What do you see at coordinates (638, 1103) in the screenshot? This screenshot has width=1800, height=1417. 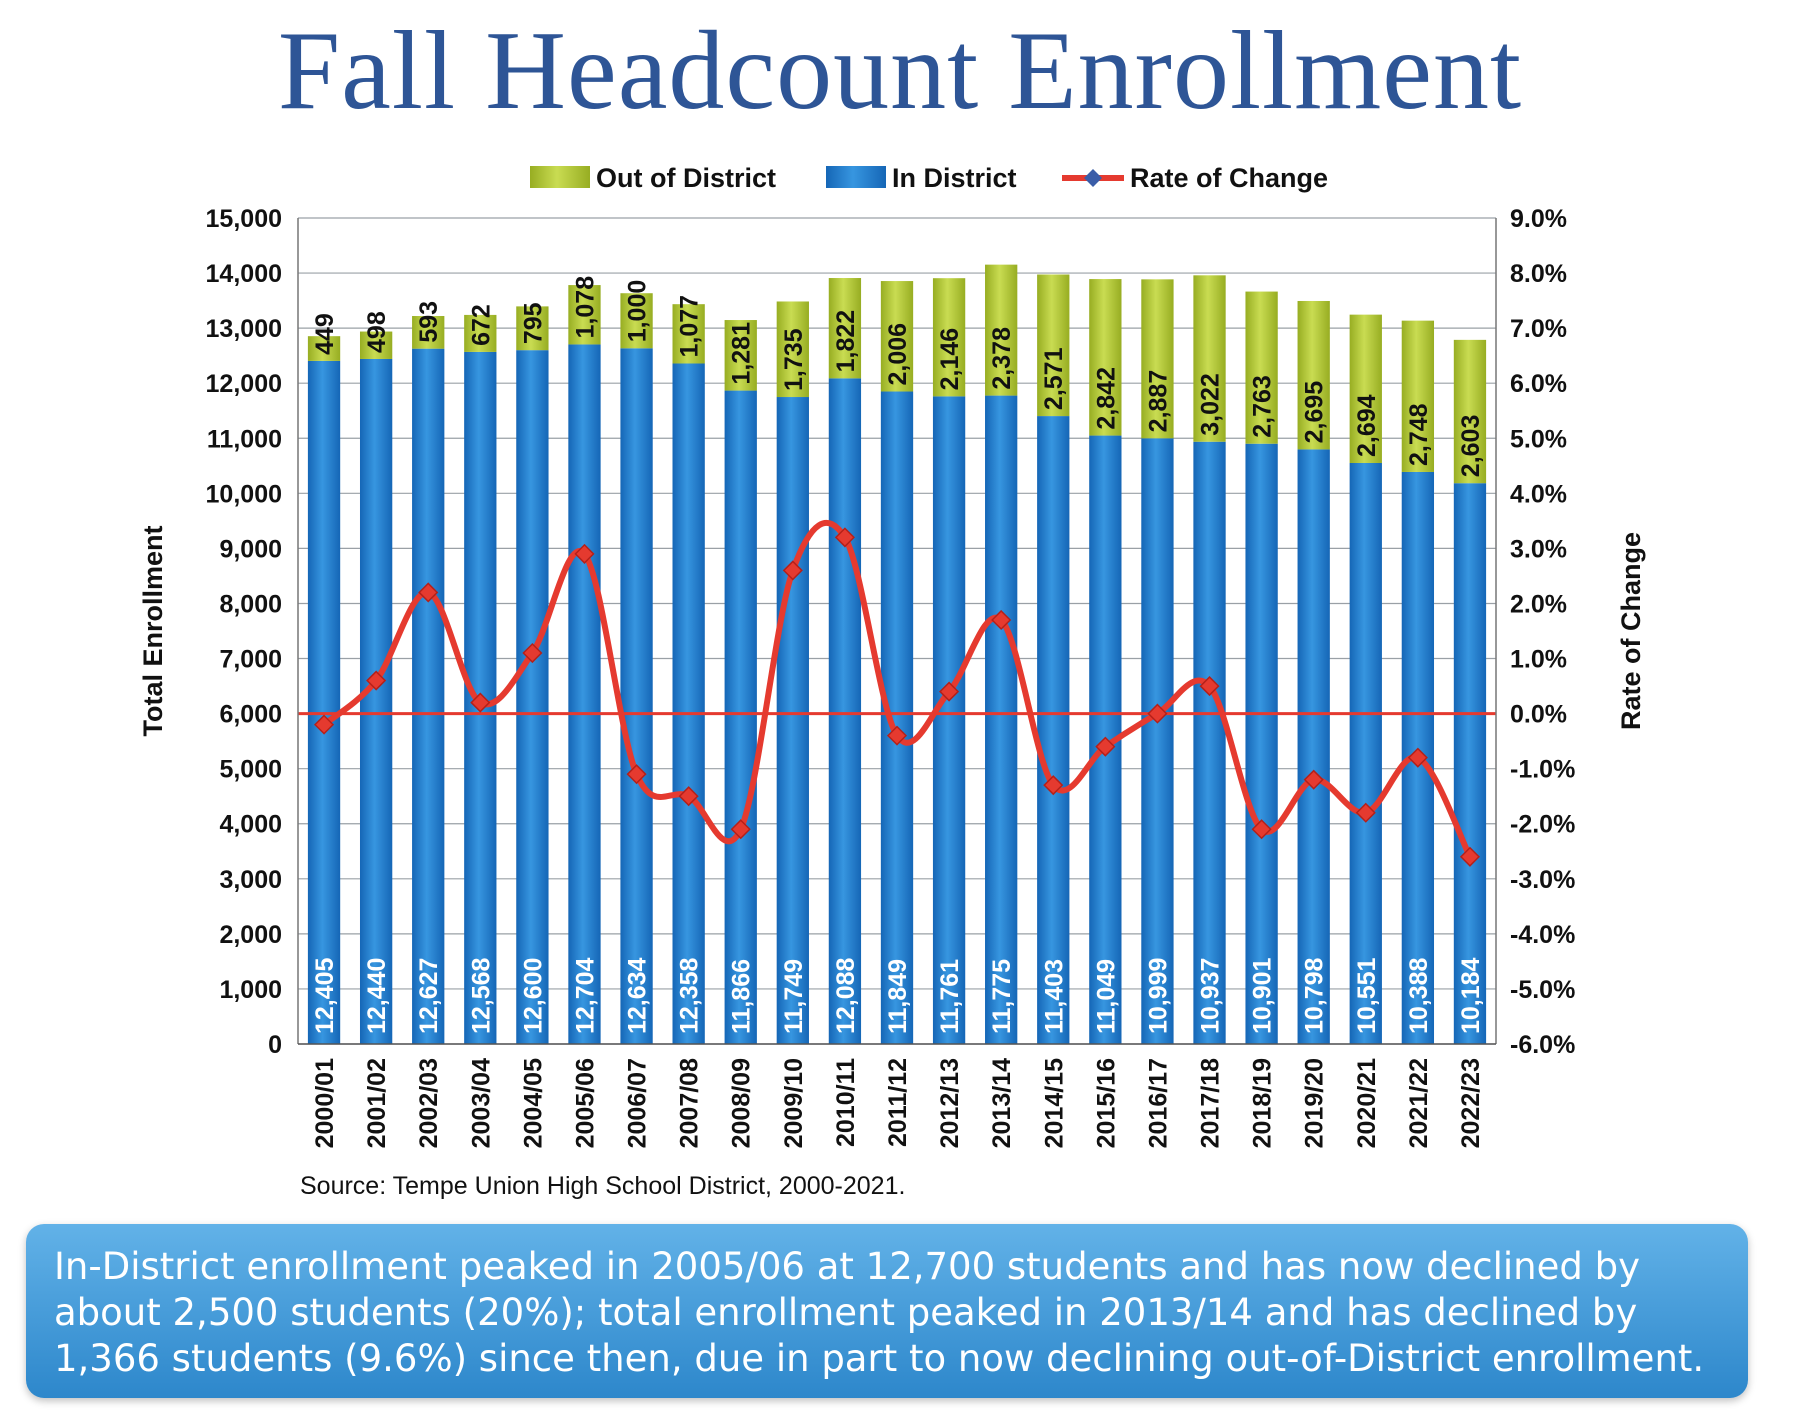 I see `x-tick-label: 2006/07` at bounding box center [638, 1103].